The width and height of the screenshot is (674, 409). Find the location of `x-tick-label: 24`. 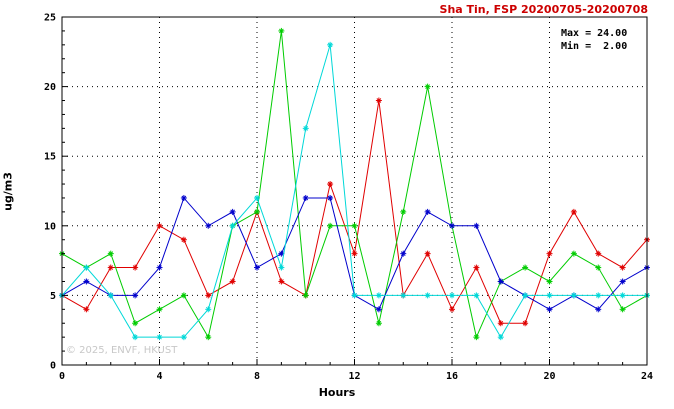

x-tick-label: 24 is located at coordinates (647, 376).